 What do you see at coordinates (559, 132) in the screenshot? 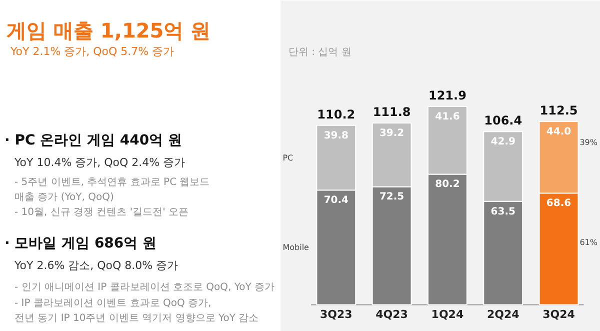
I see `data-label: 44.0` at bounding box center [559, 132].